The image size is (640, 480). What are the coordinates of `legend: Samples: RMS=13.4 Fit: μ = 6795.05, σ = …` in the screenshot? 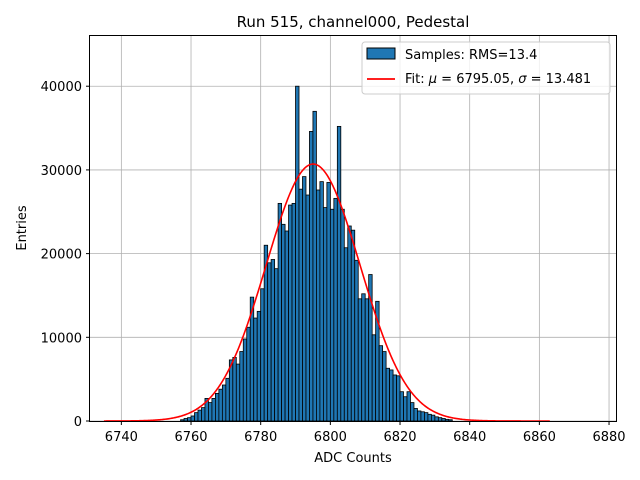 It's located at (486, 68).